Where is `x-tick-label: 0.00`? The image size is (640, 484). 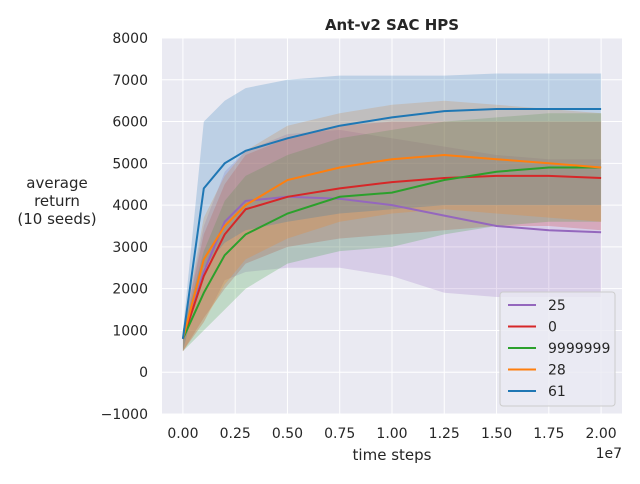 x-tick-label: 0.00 is located at coordinates (182, 434).